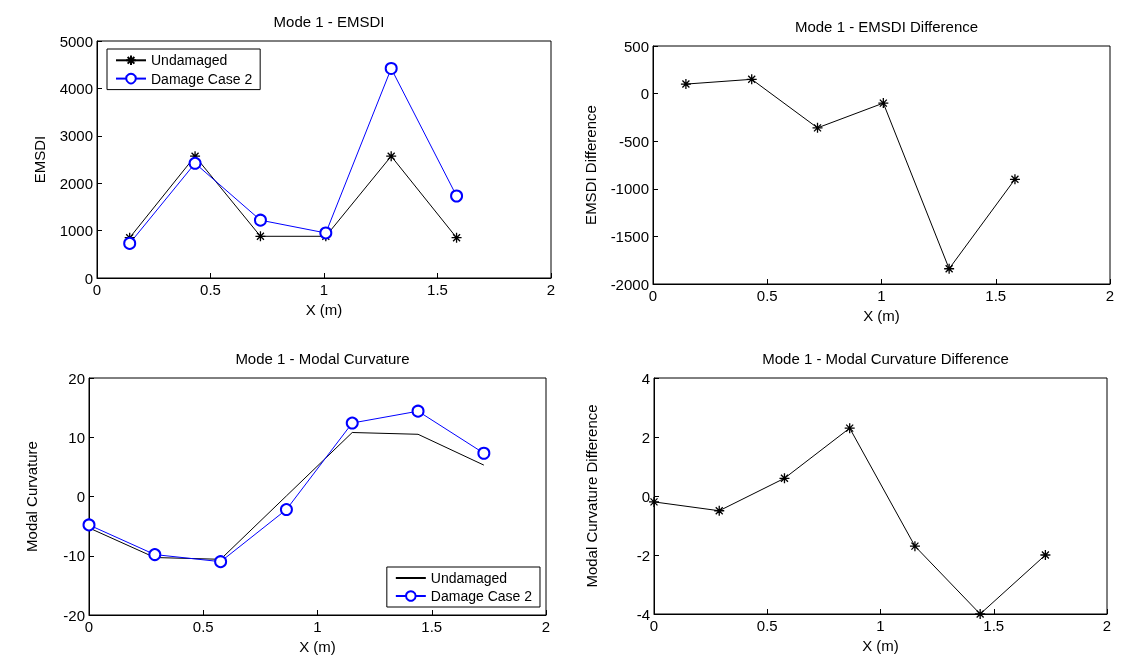  Describe the element at coordinates (629, 284) in the screenshot. I see `y-tick-label: -2000` at that location.